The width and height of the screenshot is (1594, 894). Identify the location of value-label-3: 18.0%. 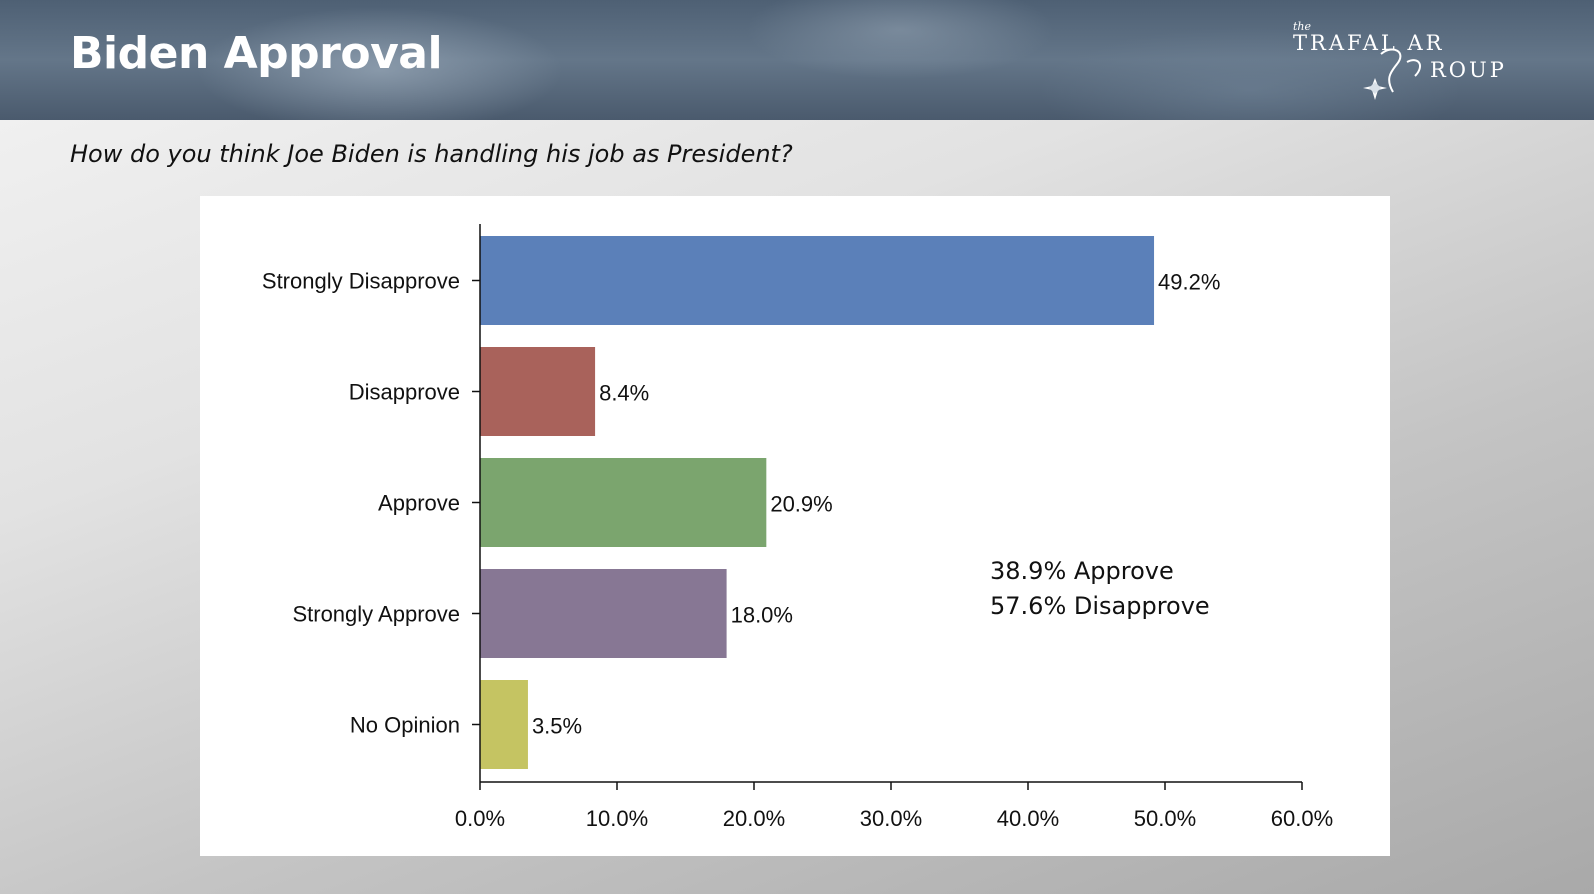
(762, 615).